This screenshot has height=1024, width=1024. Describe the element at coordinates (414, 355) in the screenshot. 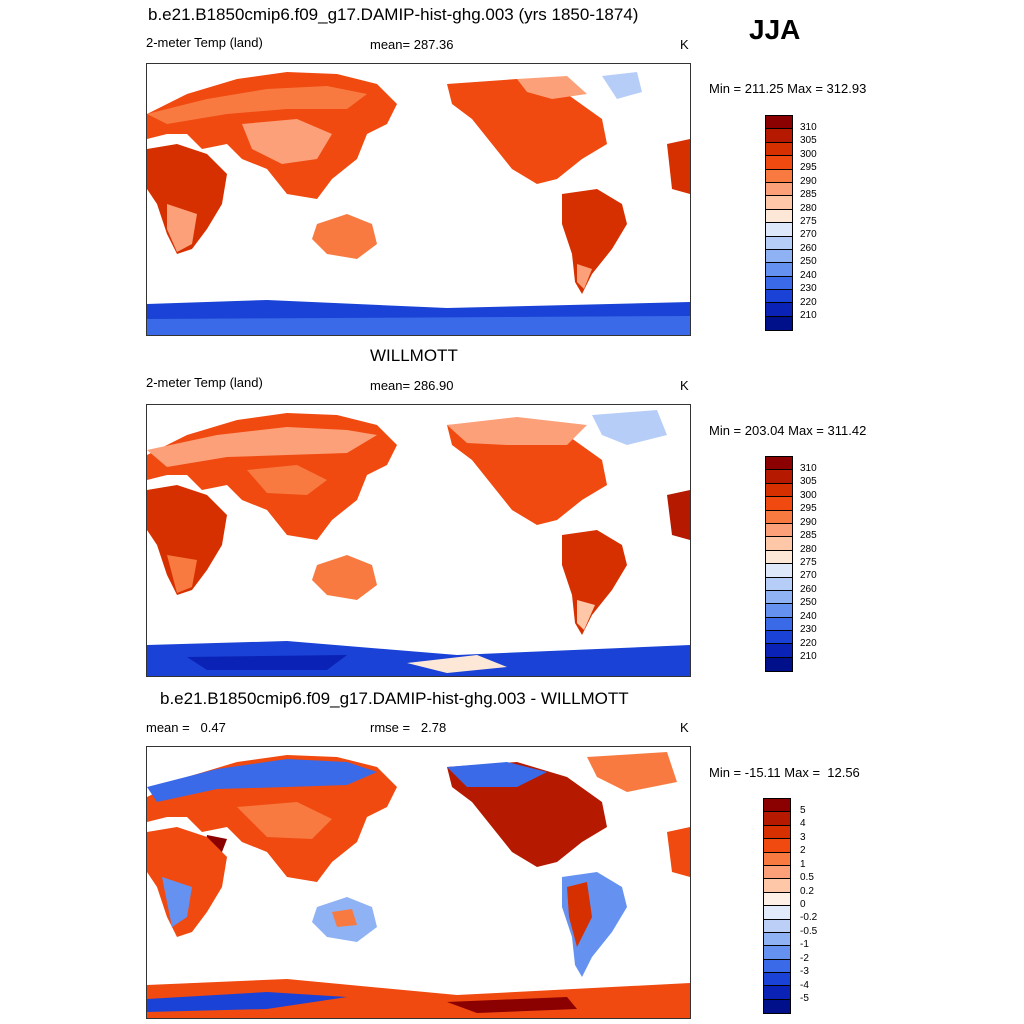

I see `panel2-title: WILLMOTT` at that location.